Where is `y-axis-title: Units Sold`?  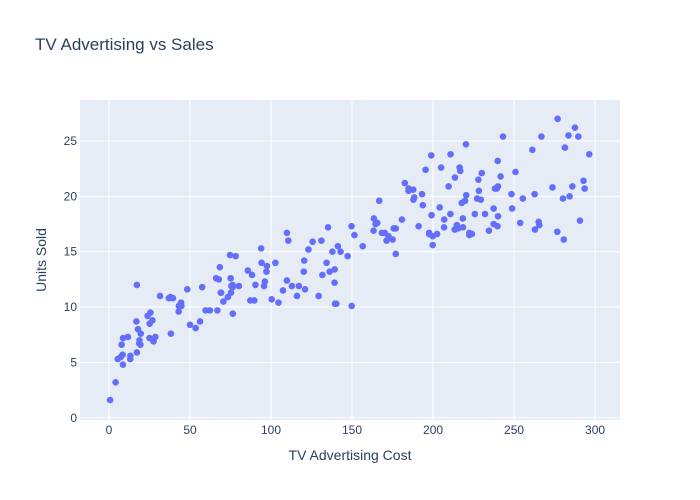
y-axis-title: Units Sold is located at coordinates (41, 260).